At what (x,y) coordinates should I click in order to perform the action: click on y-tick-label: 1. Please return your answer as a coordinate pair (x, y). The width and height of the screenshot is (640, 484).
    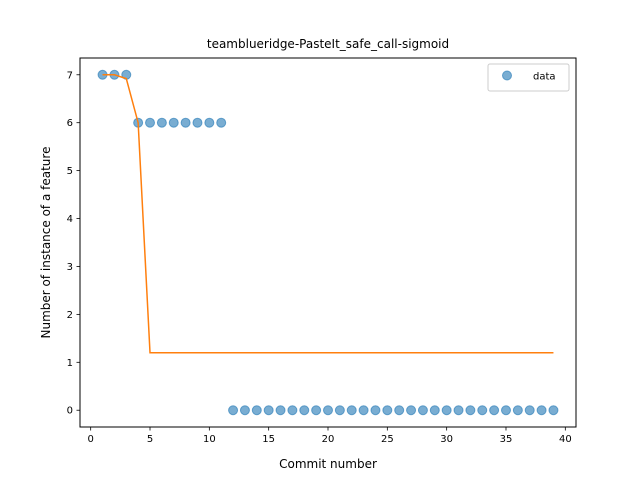
    Looking at the image, I should click on (70, 363).